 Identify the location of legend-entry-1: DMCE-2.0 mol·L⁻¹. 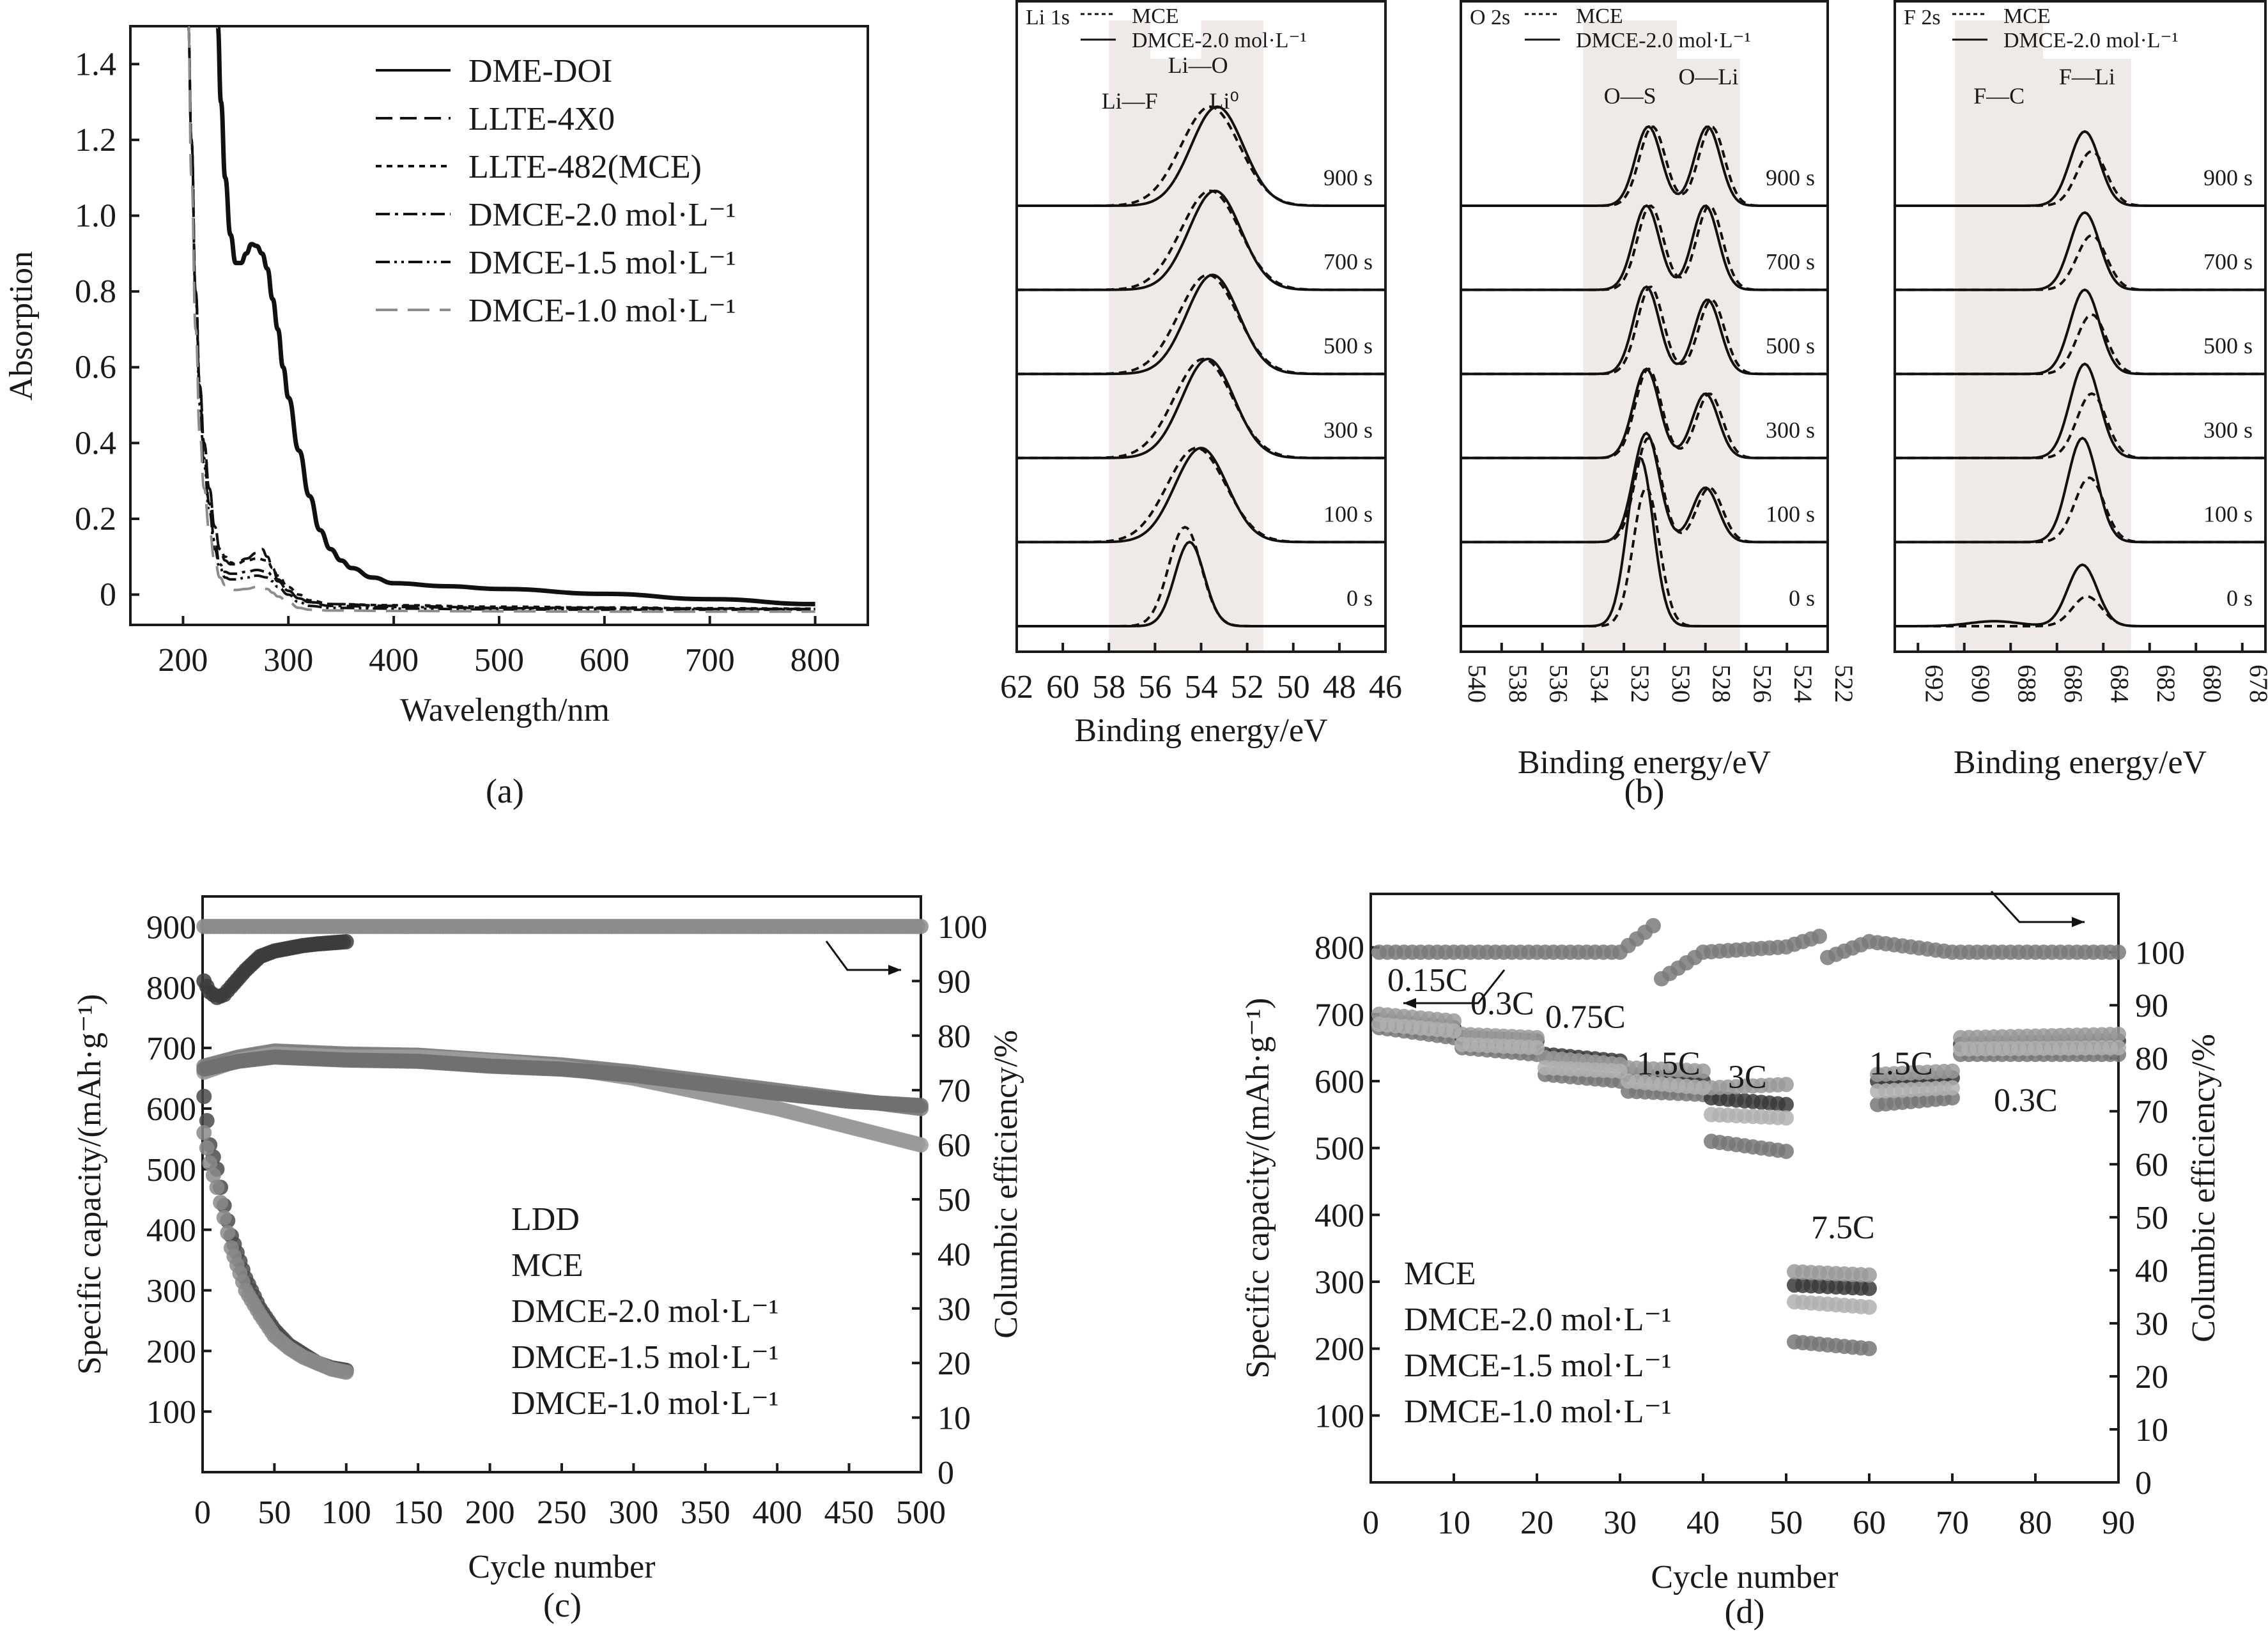
(1538, 1320).